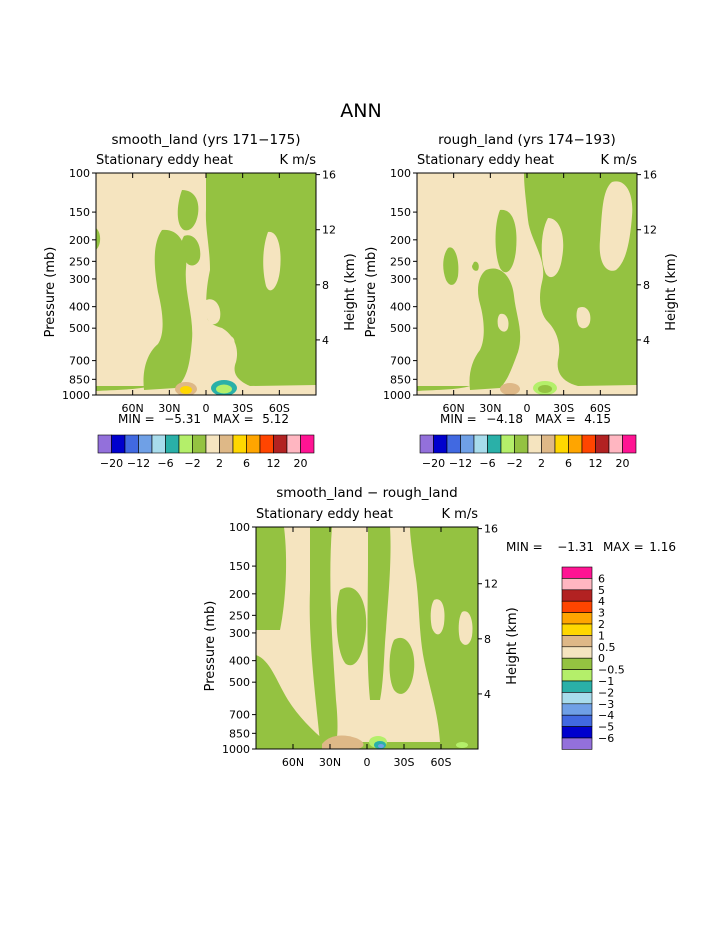 This screenshot has width=723, height=935. What do you see at coordinates (301, 463) in the screenshot?
I see `colorbar-label: 20` at bounding box center [301, 463].